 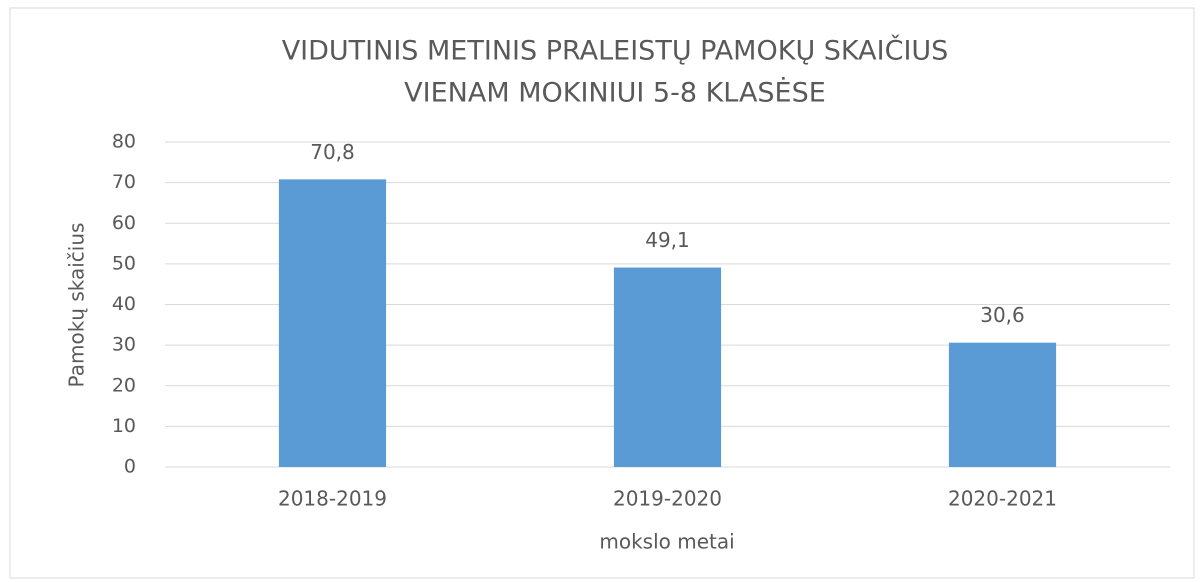 I want to click on y-tick-label: 70, so click(x=124, y=182).